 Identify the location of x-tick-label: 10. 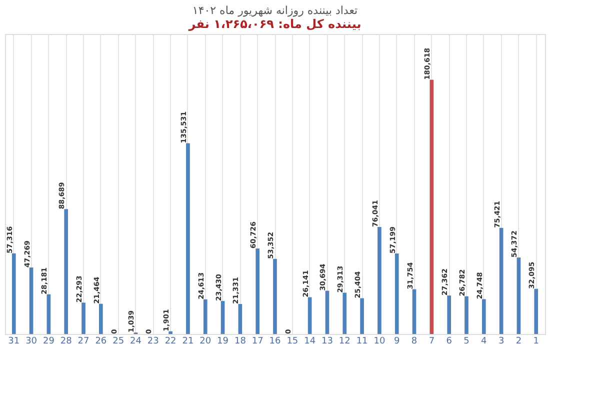
(380, 341).